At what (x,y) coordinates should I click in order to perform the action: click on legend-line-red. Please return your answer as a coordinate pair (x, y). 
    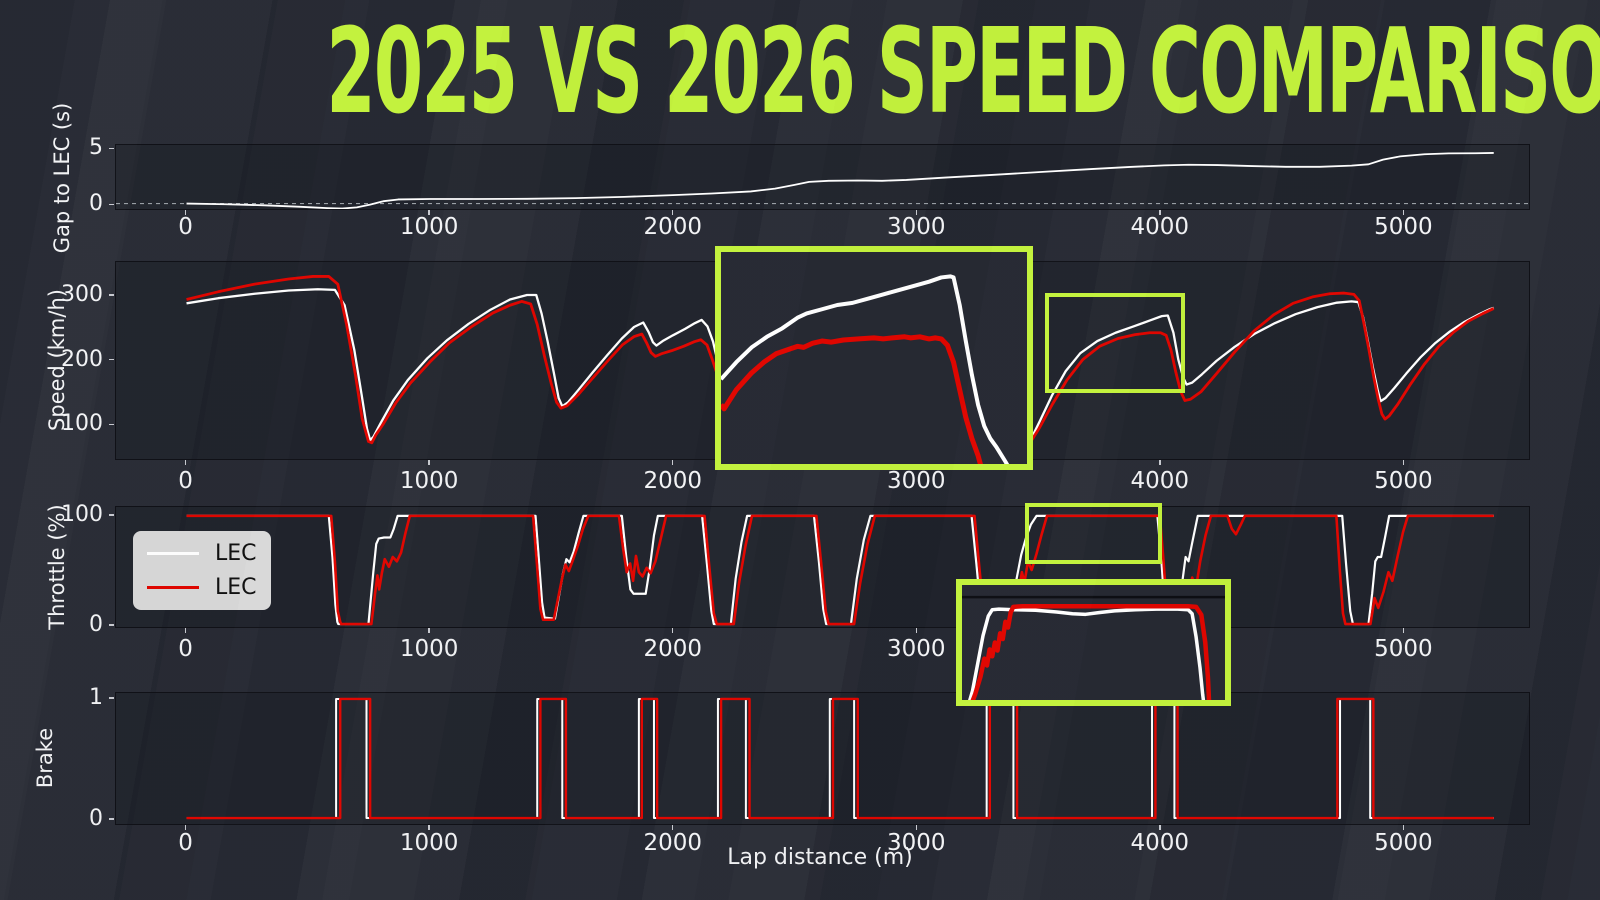
    Looking at the image, I should click on (173, 587).